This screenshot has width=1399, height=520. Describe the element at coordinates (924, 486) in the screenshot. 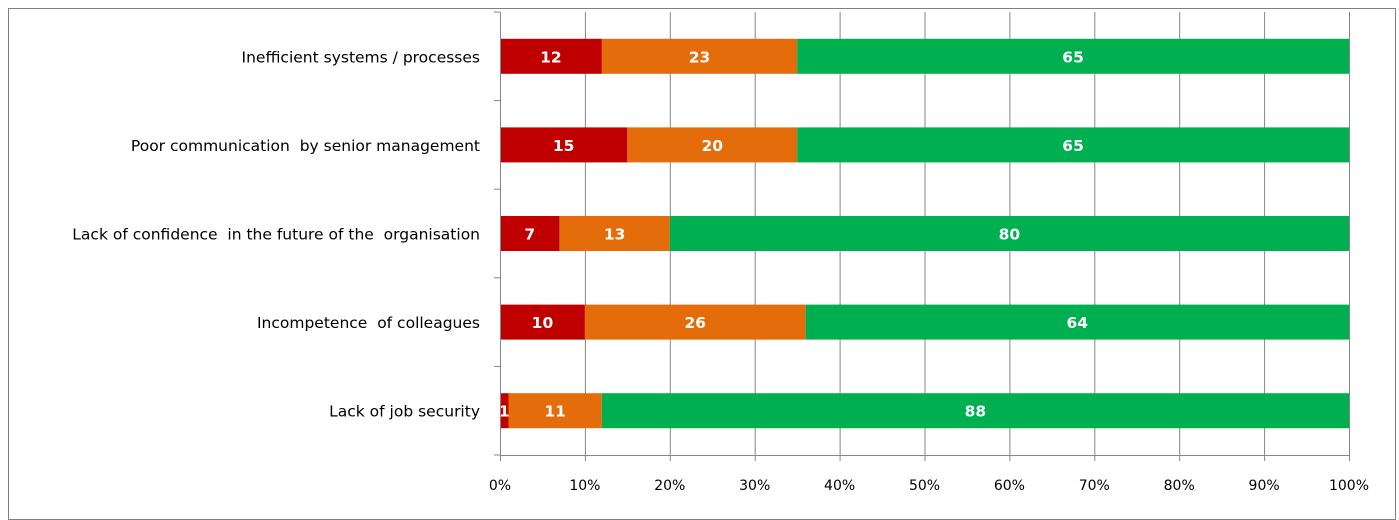

I see `x-tick-label: 50%` at that location.